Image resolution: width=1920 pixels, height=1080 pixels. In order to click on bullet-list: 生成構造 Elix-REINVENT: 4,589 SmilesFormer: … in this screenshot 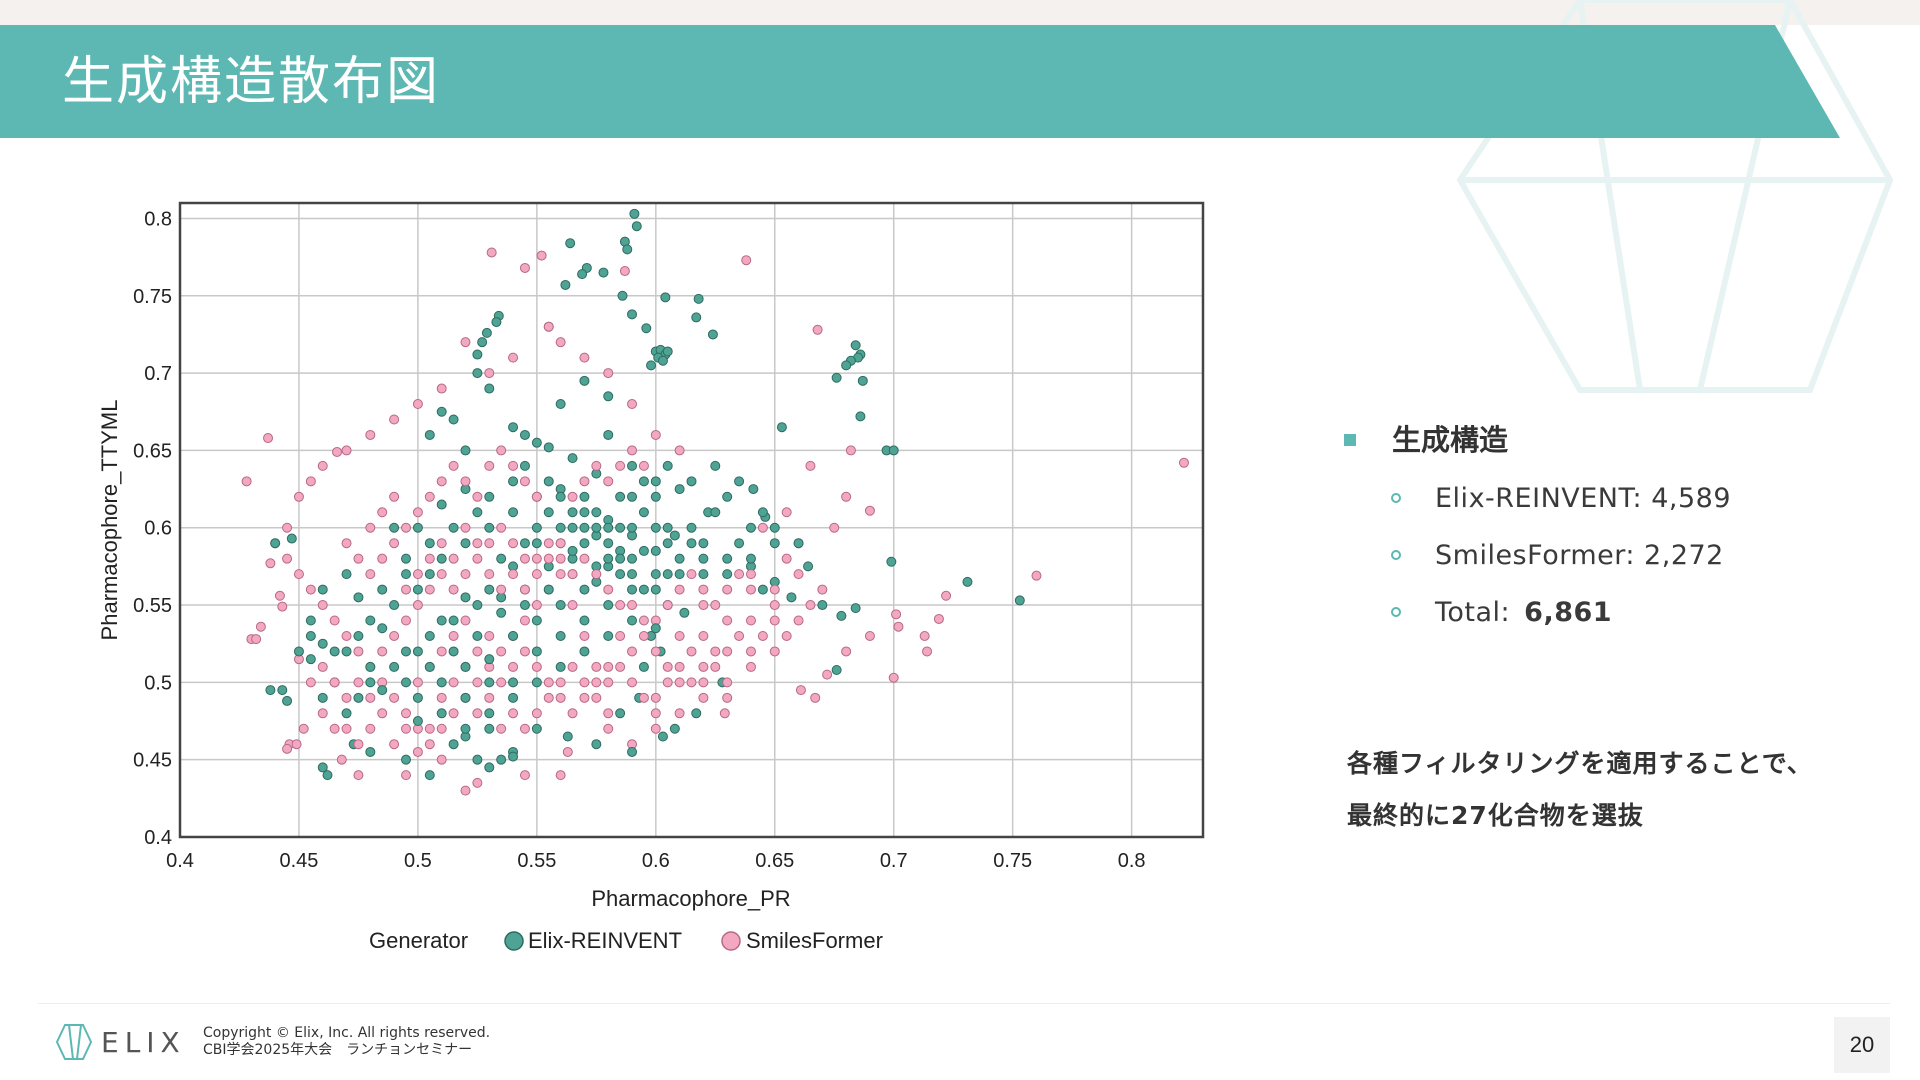, I will do `click(1535, 525)`.